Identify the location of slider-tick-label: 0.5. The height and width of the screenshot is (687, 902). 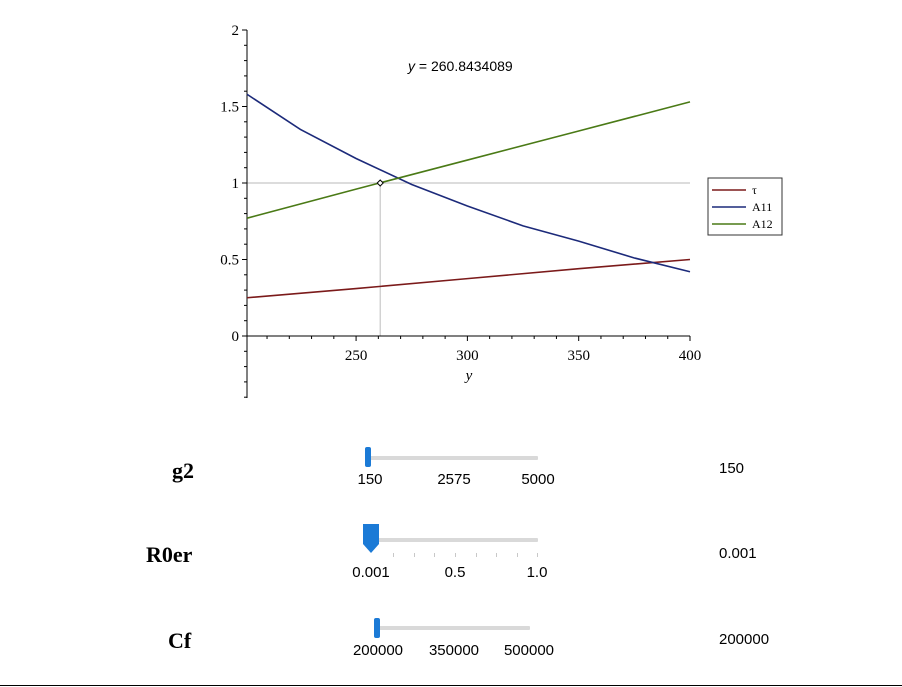
(455, 572).